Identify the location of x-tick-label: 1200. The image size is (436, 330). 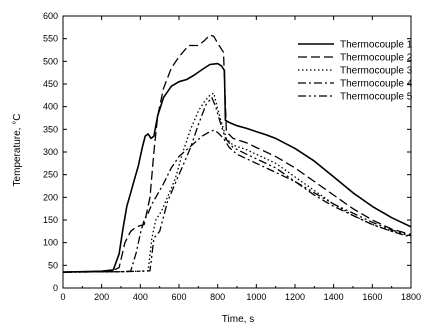
(295, 297).